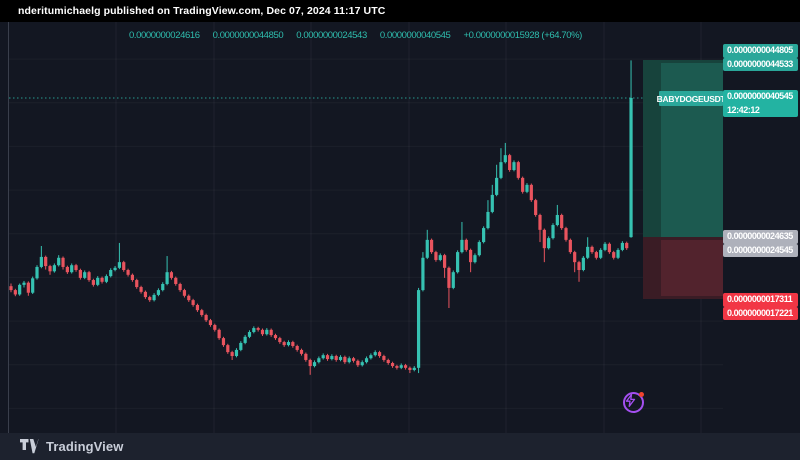  Describe the element at coordinates (248, 35) in the screenshot. I see `ohlc-high: 0.0000000044850` at that location.